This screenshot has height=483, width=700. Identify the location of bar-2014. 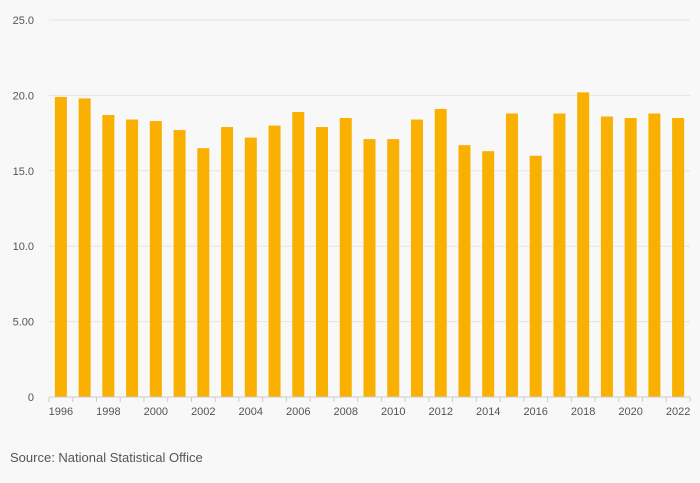
(488, 274).